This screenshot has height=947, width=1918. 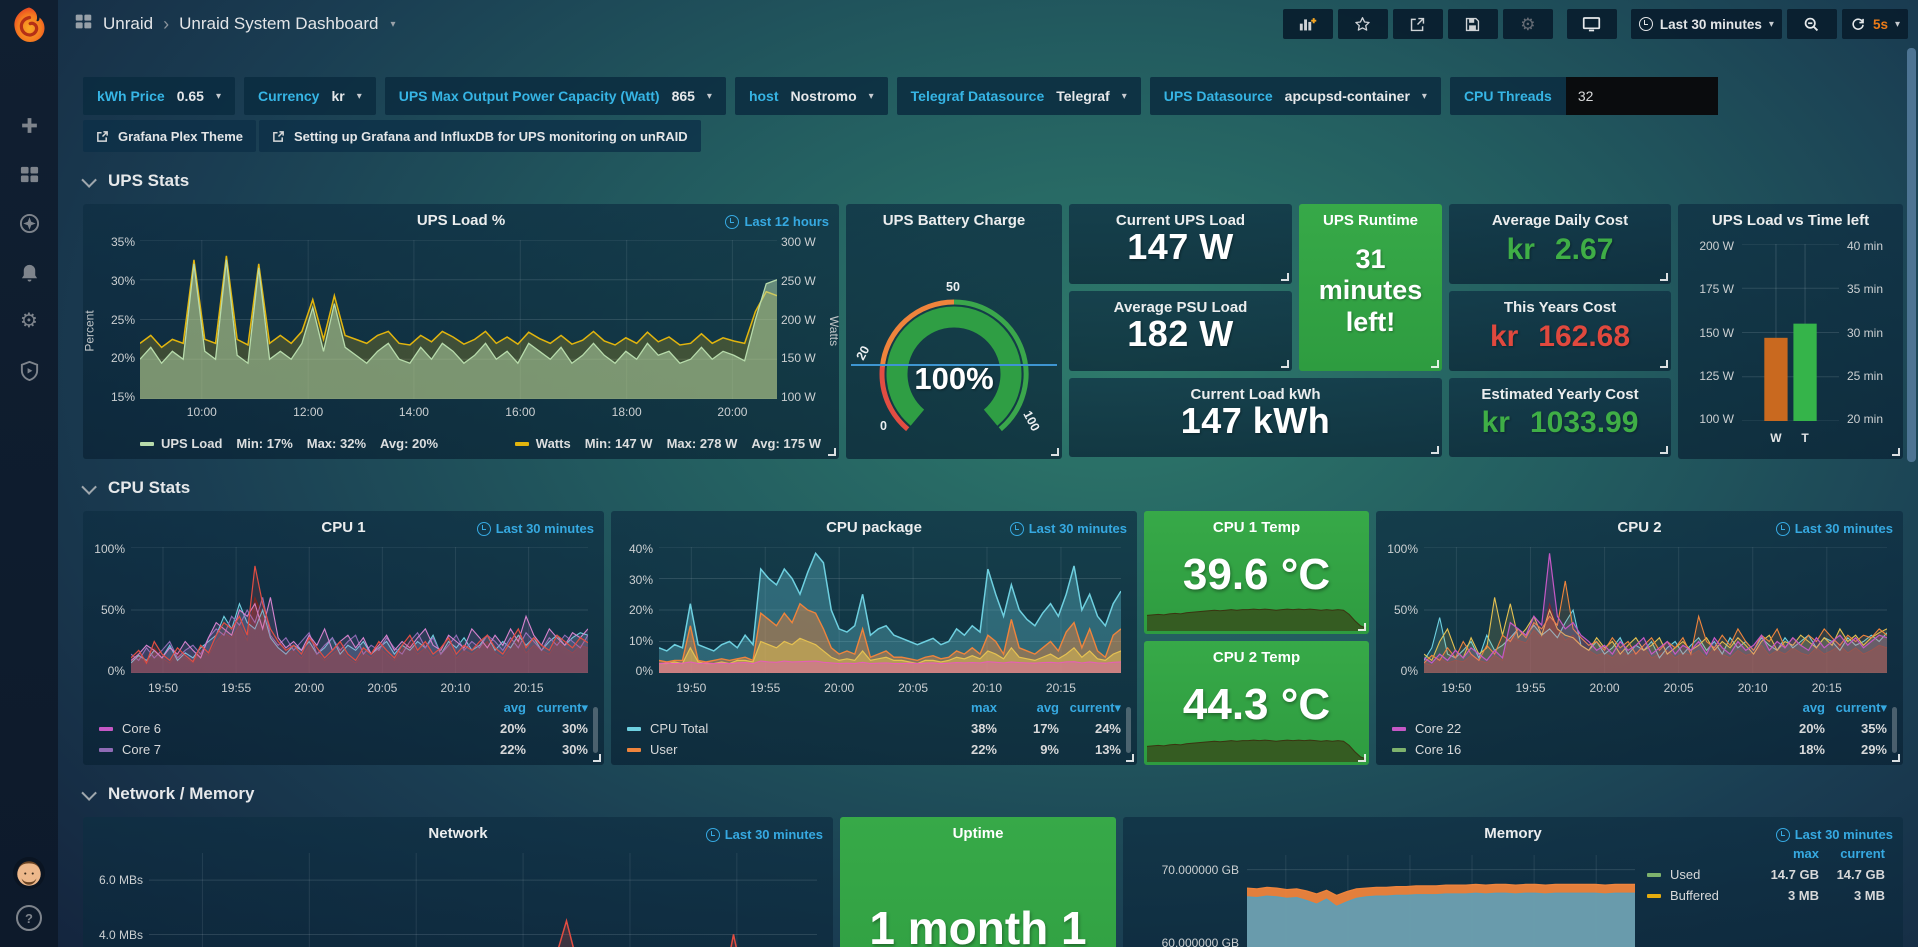 What do you see at coordinates (343, 527) in the screenshot?
I see `panel-title: CPU 1` at bounding box center [343, 527].